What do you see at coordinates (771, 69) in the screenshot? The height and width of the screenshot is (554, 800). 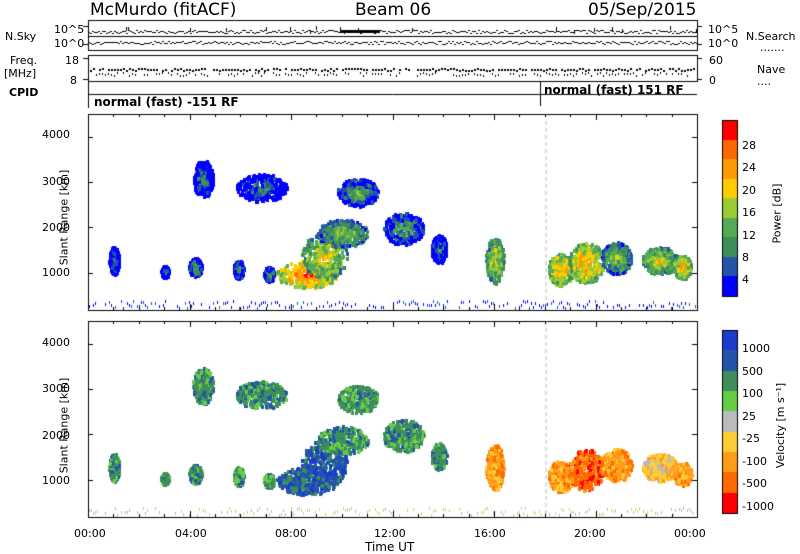 I see `nave-label: Nave` at bounding box center [771, 69].